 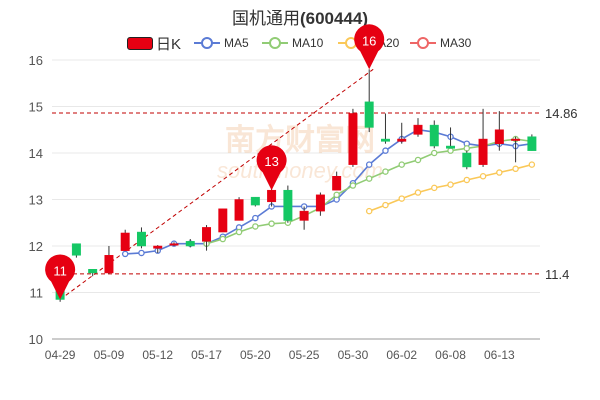 I want to click on price-marker-label: 11, so click(x=60, y=270).